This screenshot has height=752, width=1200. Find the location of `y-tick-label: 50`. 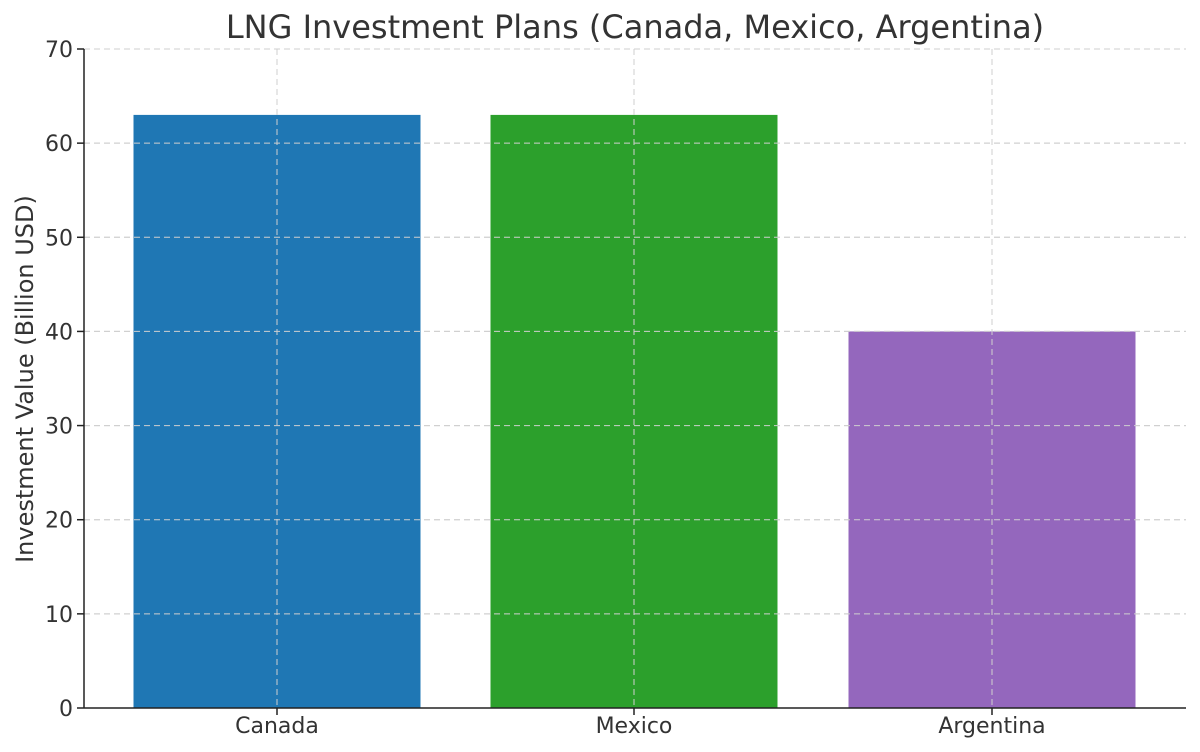

y-tick-label: 50 is located at coordinates (59, 238).